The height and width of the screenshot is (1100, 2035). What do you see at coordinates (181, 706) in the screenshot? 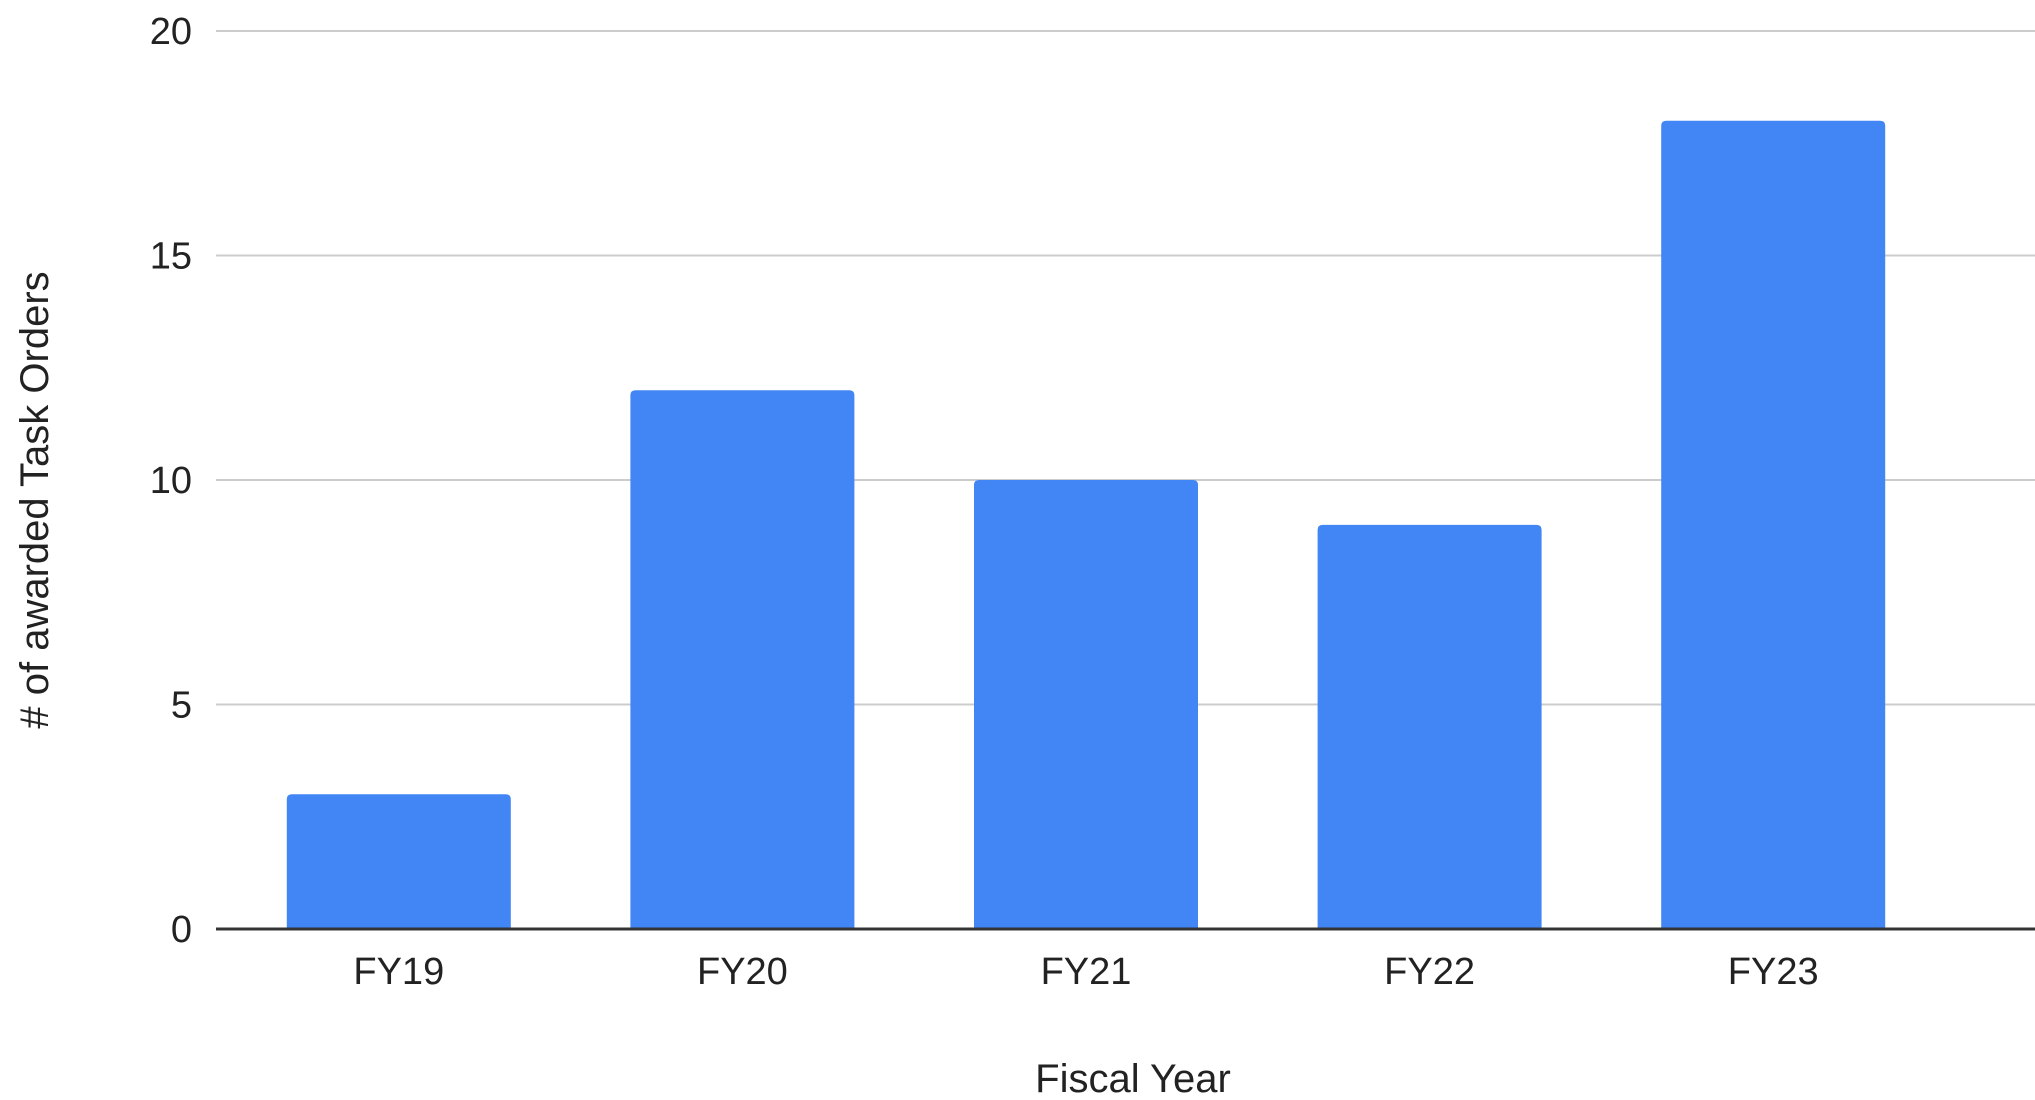
I see `y-tick-label: 5` at bounding box center [181, 706].